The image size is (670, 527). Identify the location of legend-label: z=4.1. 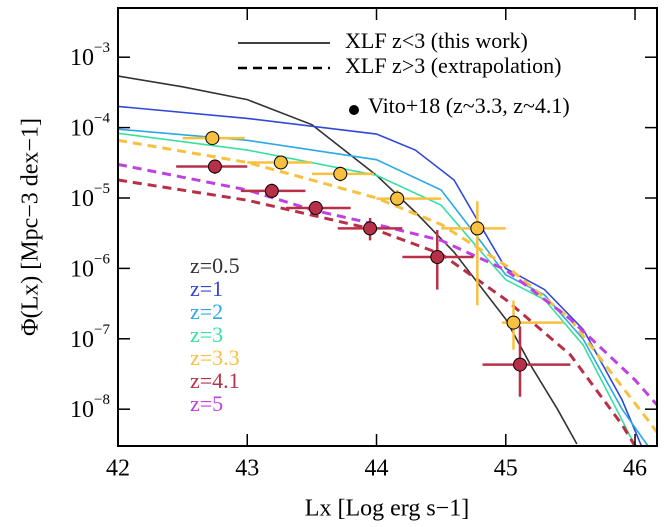
(215, 380).